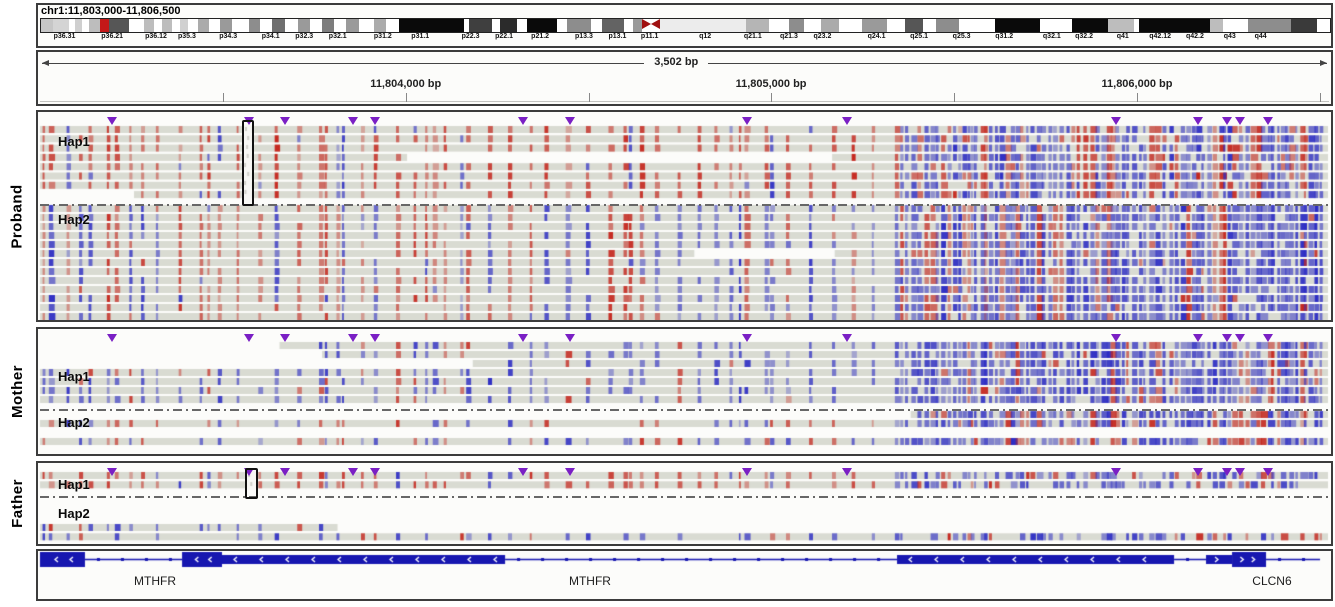  I want to click on cytoband-label: q44, so click(1260, 36).